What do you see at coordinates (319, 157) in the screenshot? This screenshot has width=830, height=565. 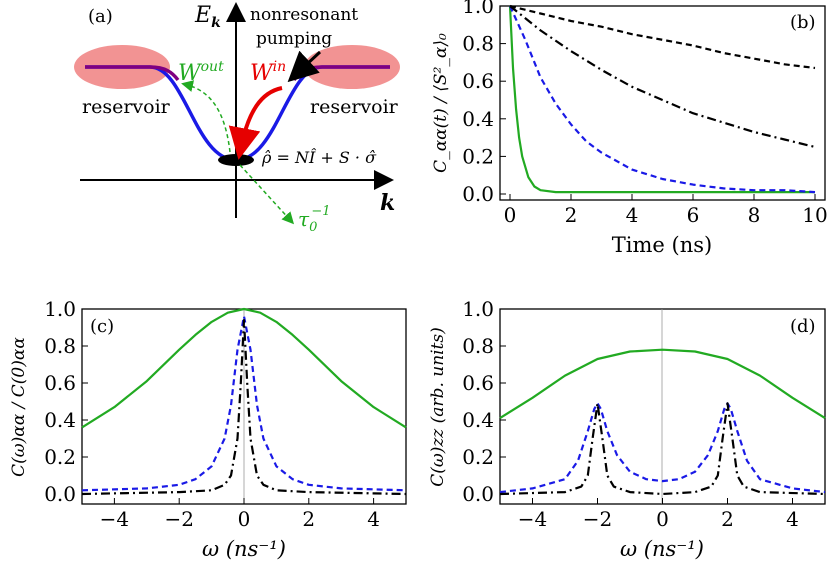 I see `density-matrix-formula: ρ̂ = NÎ + S · σ̂` at bounding box center [319, 157].